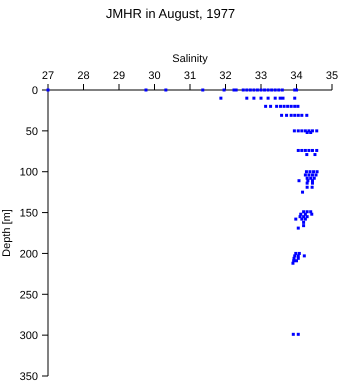 The width and height of the screenshot is (341, 384). Describe the element at coordinates (29, 295) in the screenshot. I see `y-tick-label: 250` at that location.